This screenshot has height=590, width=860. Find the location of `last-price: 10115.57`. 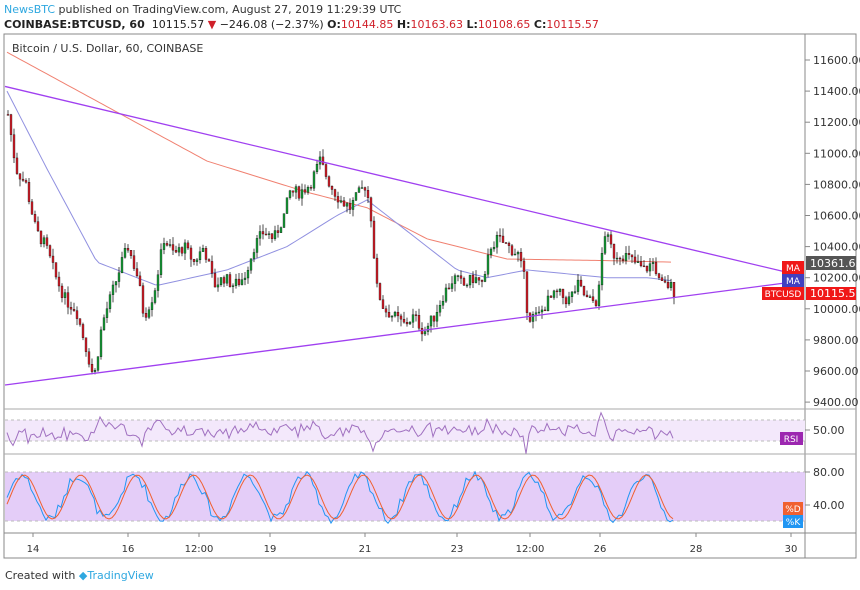

last-price: 10115.57 is located at coordinates (178, 24).